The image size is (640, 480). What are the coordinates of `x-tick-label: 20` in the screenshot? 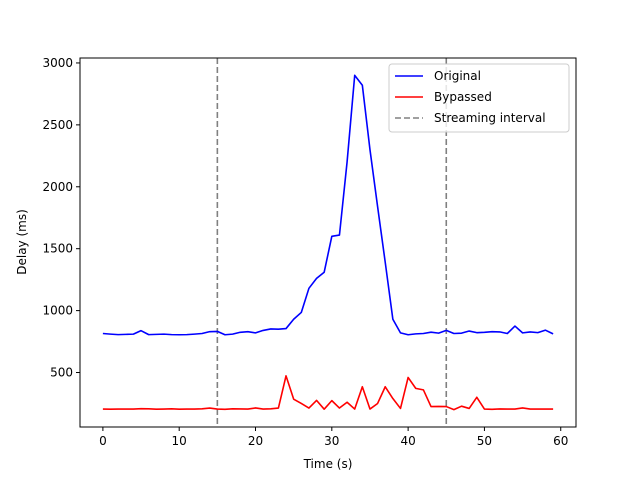 It's located at (255, 441).